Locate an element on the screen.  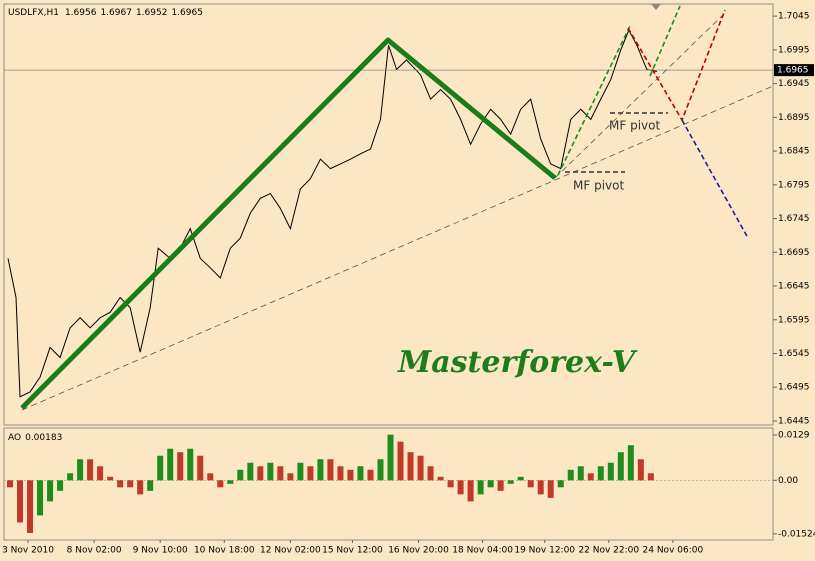
y-tick-label: 1.6745 is located at coordinates (794, 219).